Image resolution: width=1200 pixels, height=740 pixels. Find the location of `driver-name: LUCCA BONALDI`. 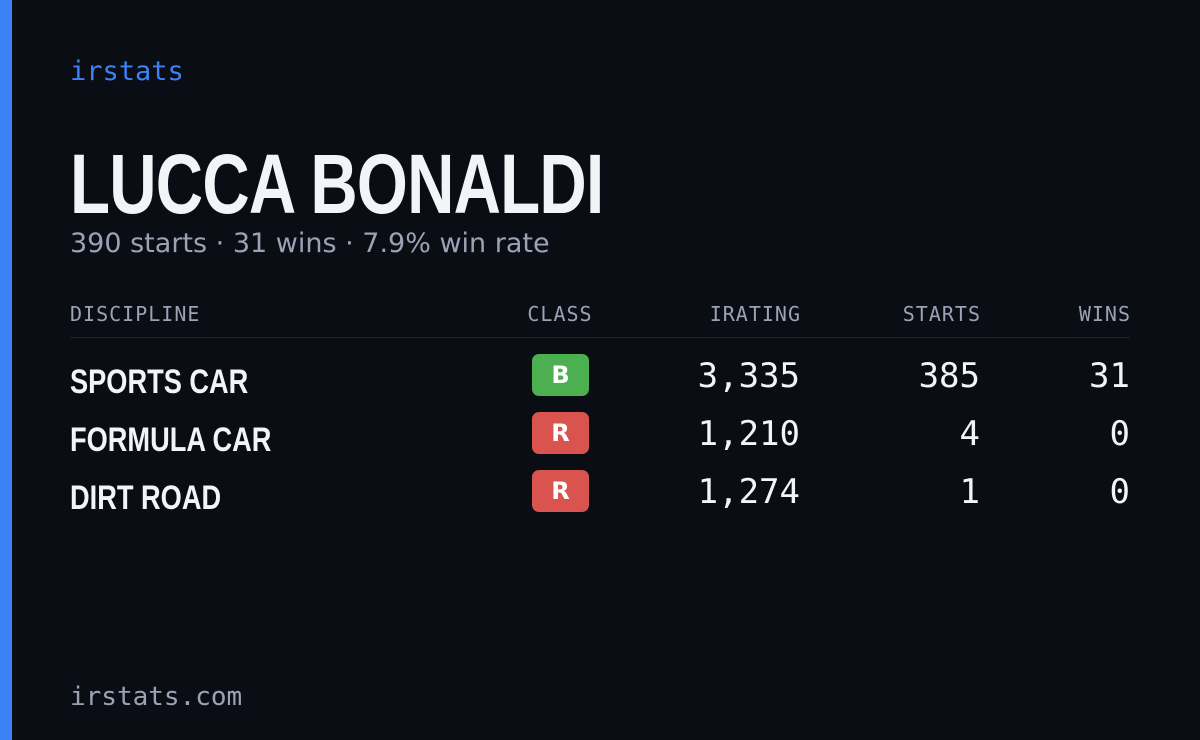

driver-name: LUCCA BONALDI is located at coordinates (337, 184).